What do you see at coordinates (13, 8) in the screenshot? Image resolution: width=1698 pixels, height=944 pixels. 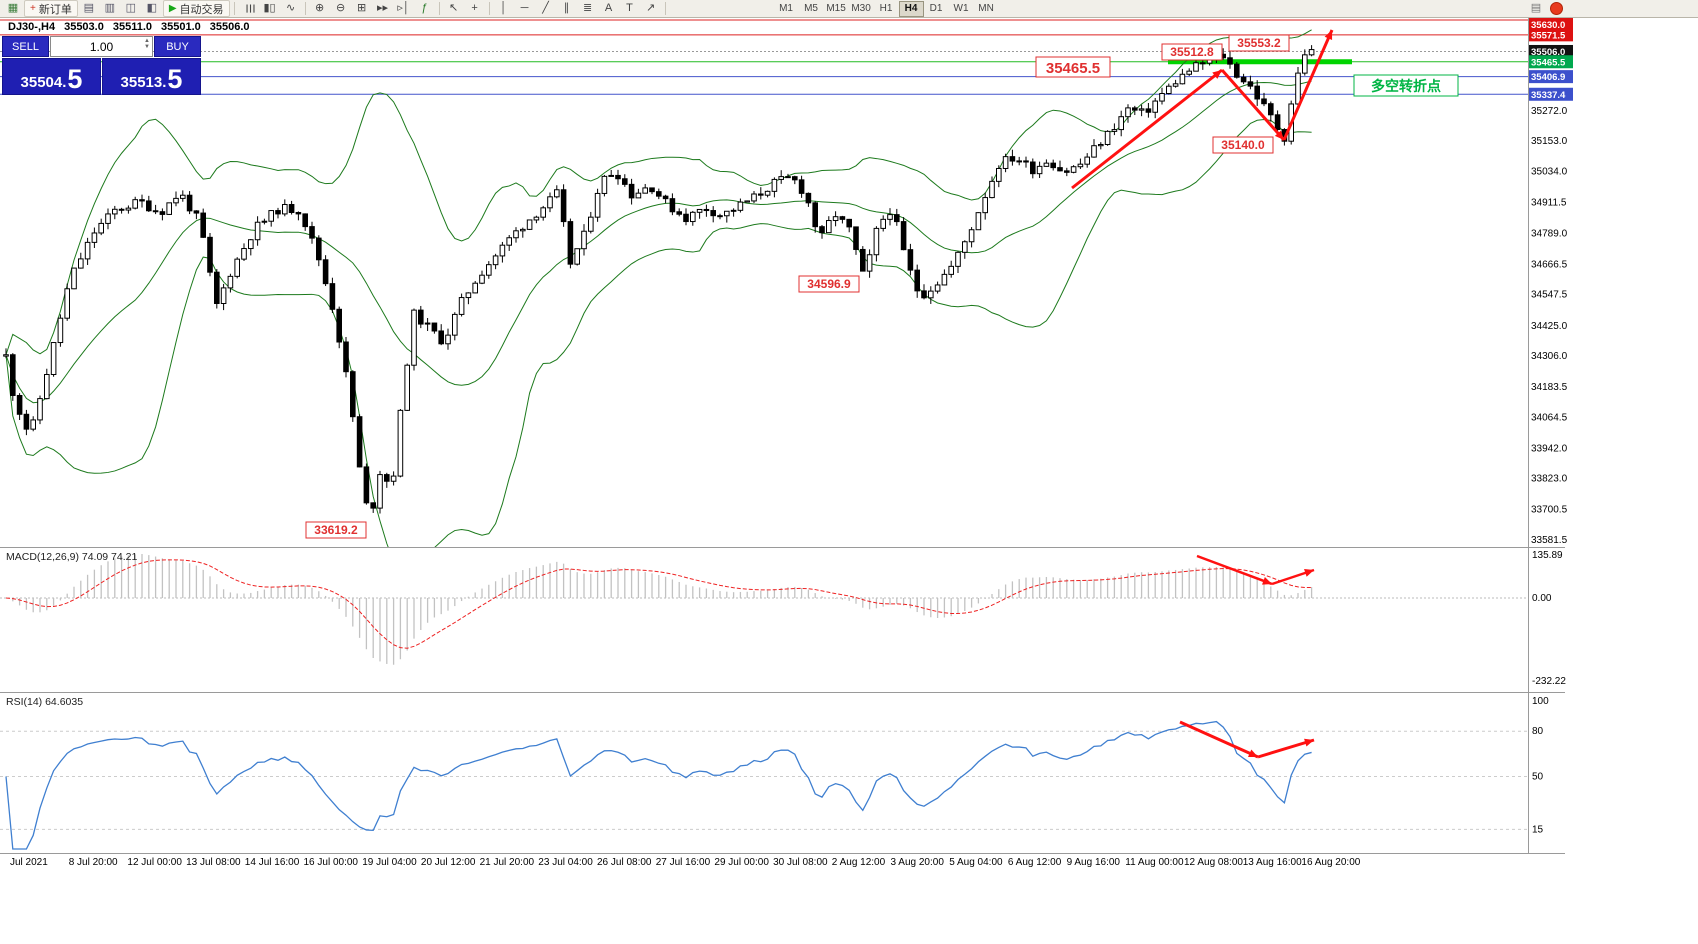 I see `chart-window-icon: ▦` at bounding box center [13, 8].